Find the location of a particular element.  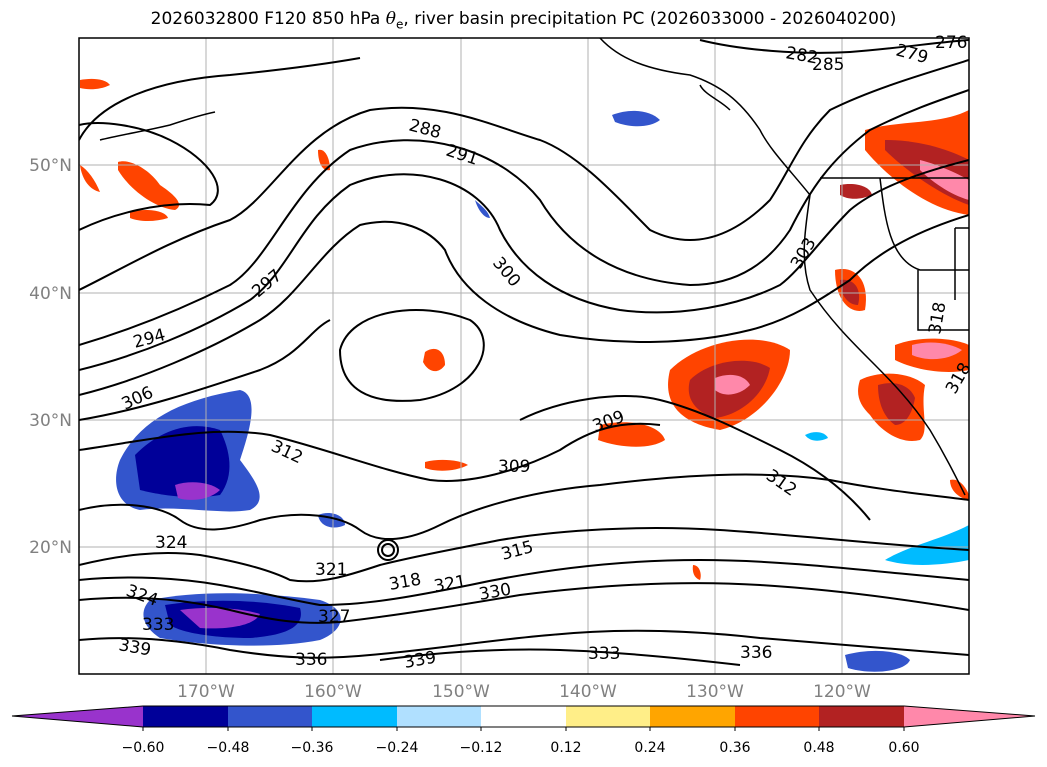

colorbar-max-extension is located at coordinates (969, 716).